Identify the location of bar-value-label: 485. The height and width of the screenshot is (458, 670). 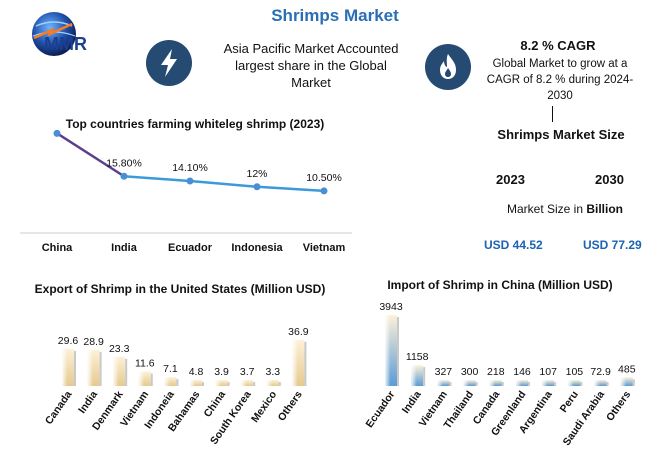
(627, 369).